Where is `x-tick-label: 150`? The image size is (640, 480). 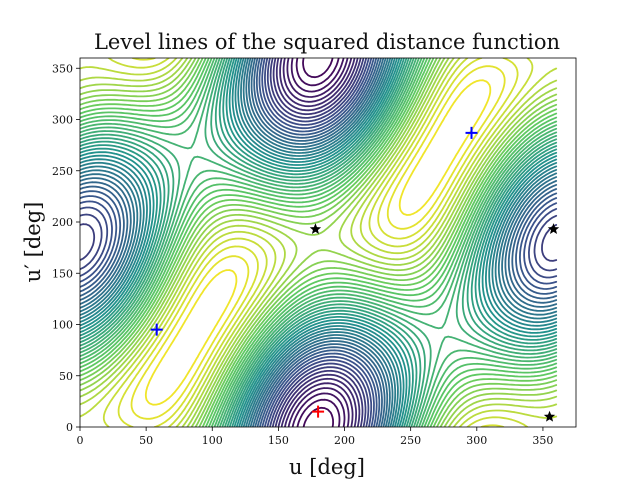
x-tick-label: 150 is located at coordinates (278, 440).